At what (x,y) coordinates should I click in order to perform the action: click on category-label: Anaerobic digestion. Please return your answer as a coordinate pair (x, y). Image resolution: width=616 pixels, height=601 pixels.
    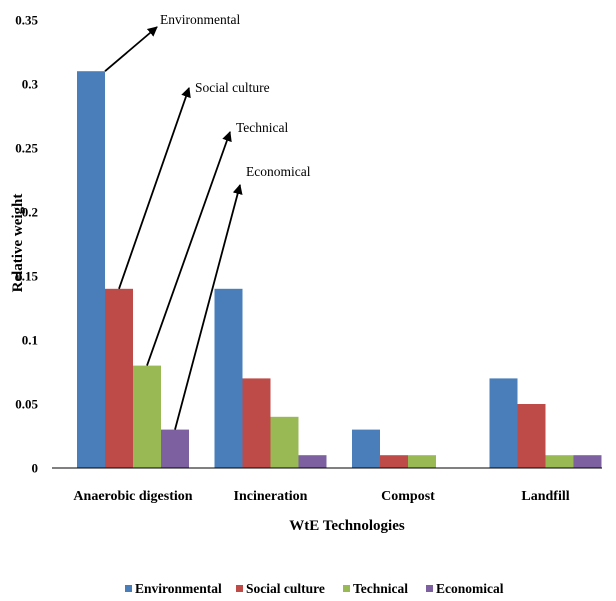
    Looking at the image, I should click on (132, 496).